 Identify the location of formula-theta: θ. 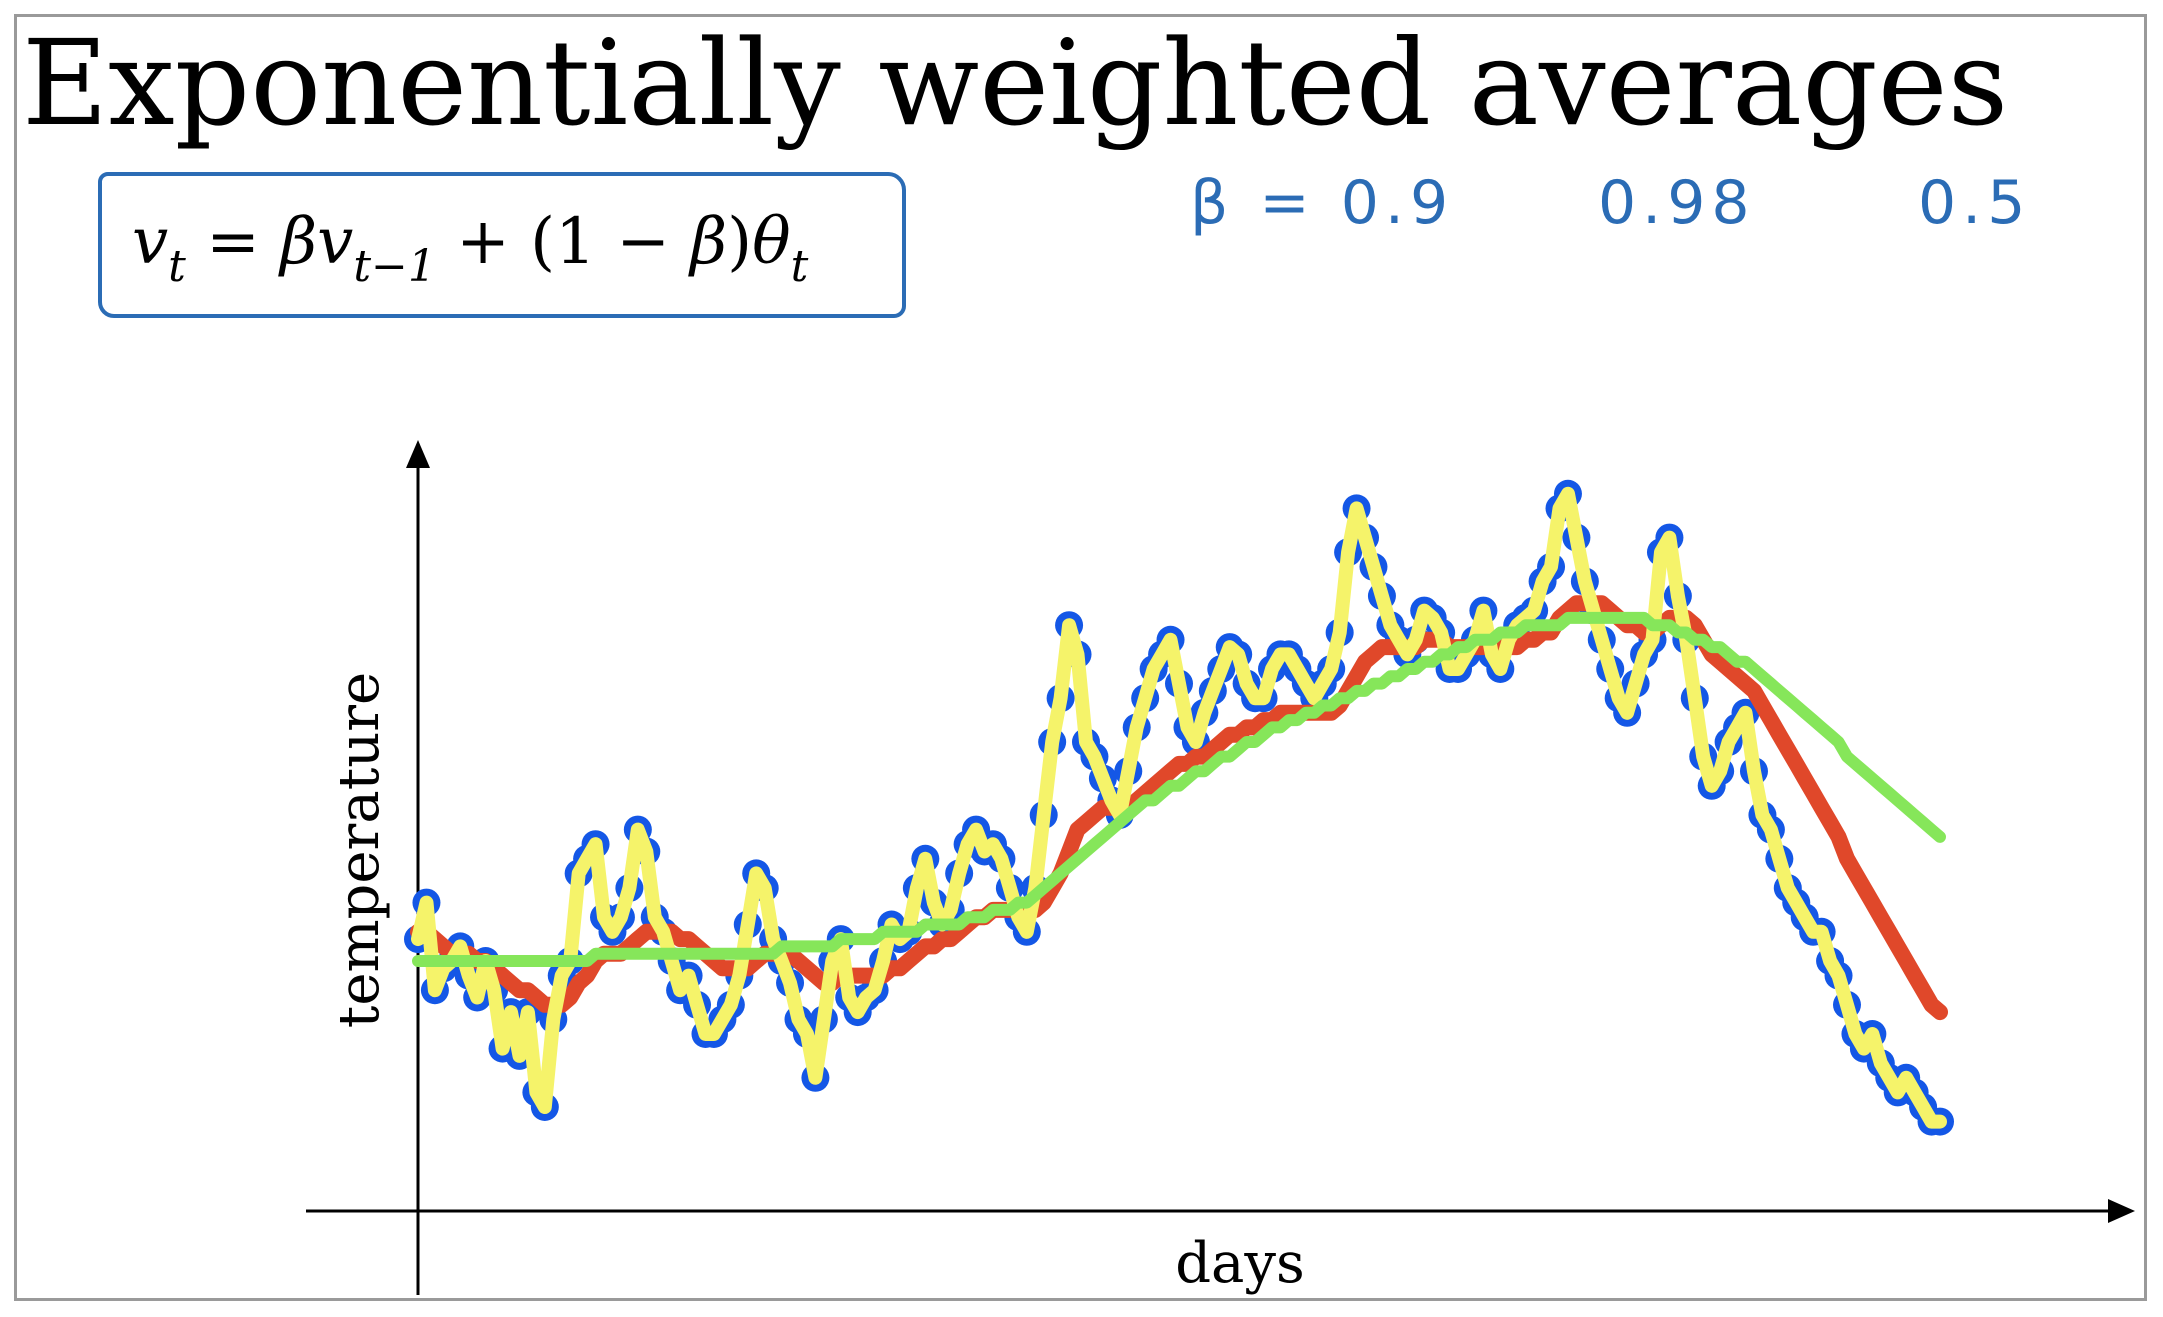
(771, 242).